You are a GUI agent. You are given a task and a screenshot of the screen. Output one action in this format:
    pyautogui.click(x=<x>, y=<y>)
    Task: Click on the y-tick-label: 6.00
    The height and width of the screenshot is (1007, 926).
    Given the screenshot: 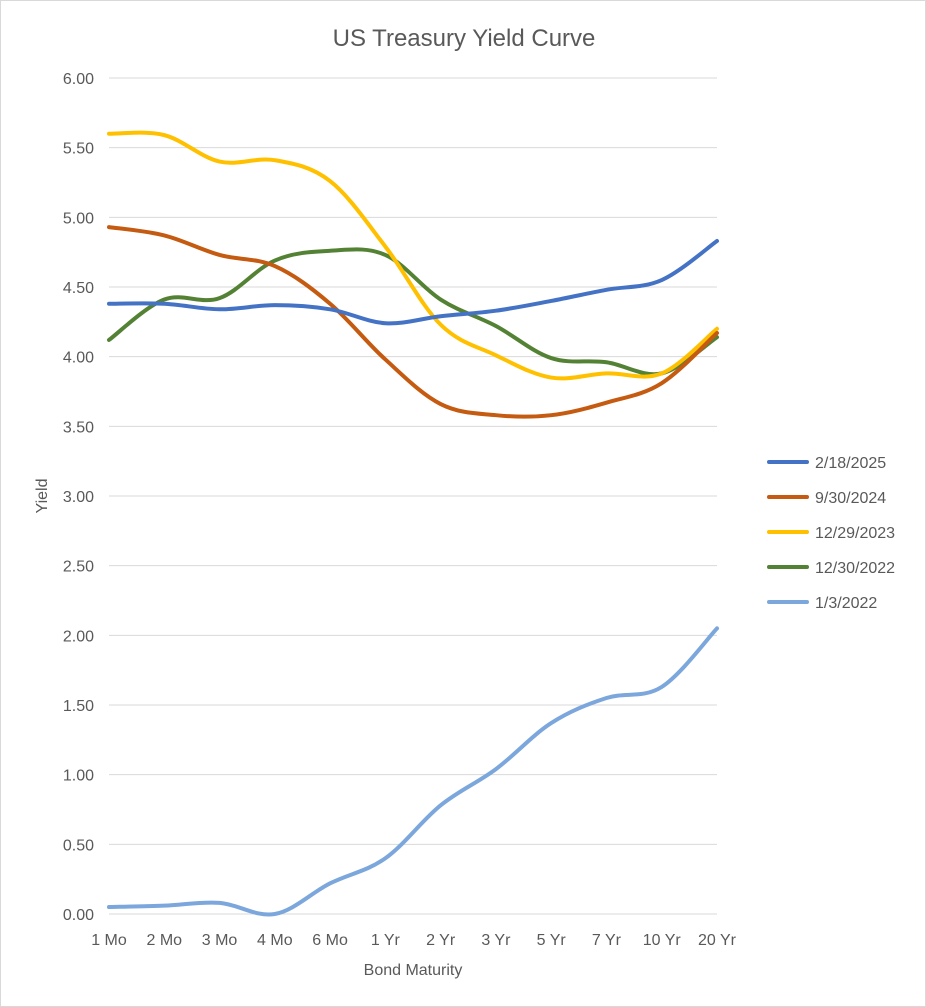 What is the action you would take?
    pyautogui.click(x=78, y=79)
    